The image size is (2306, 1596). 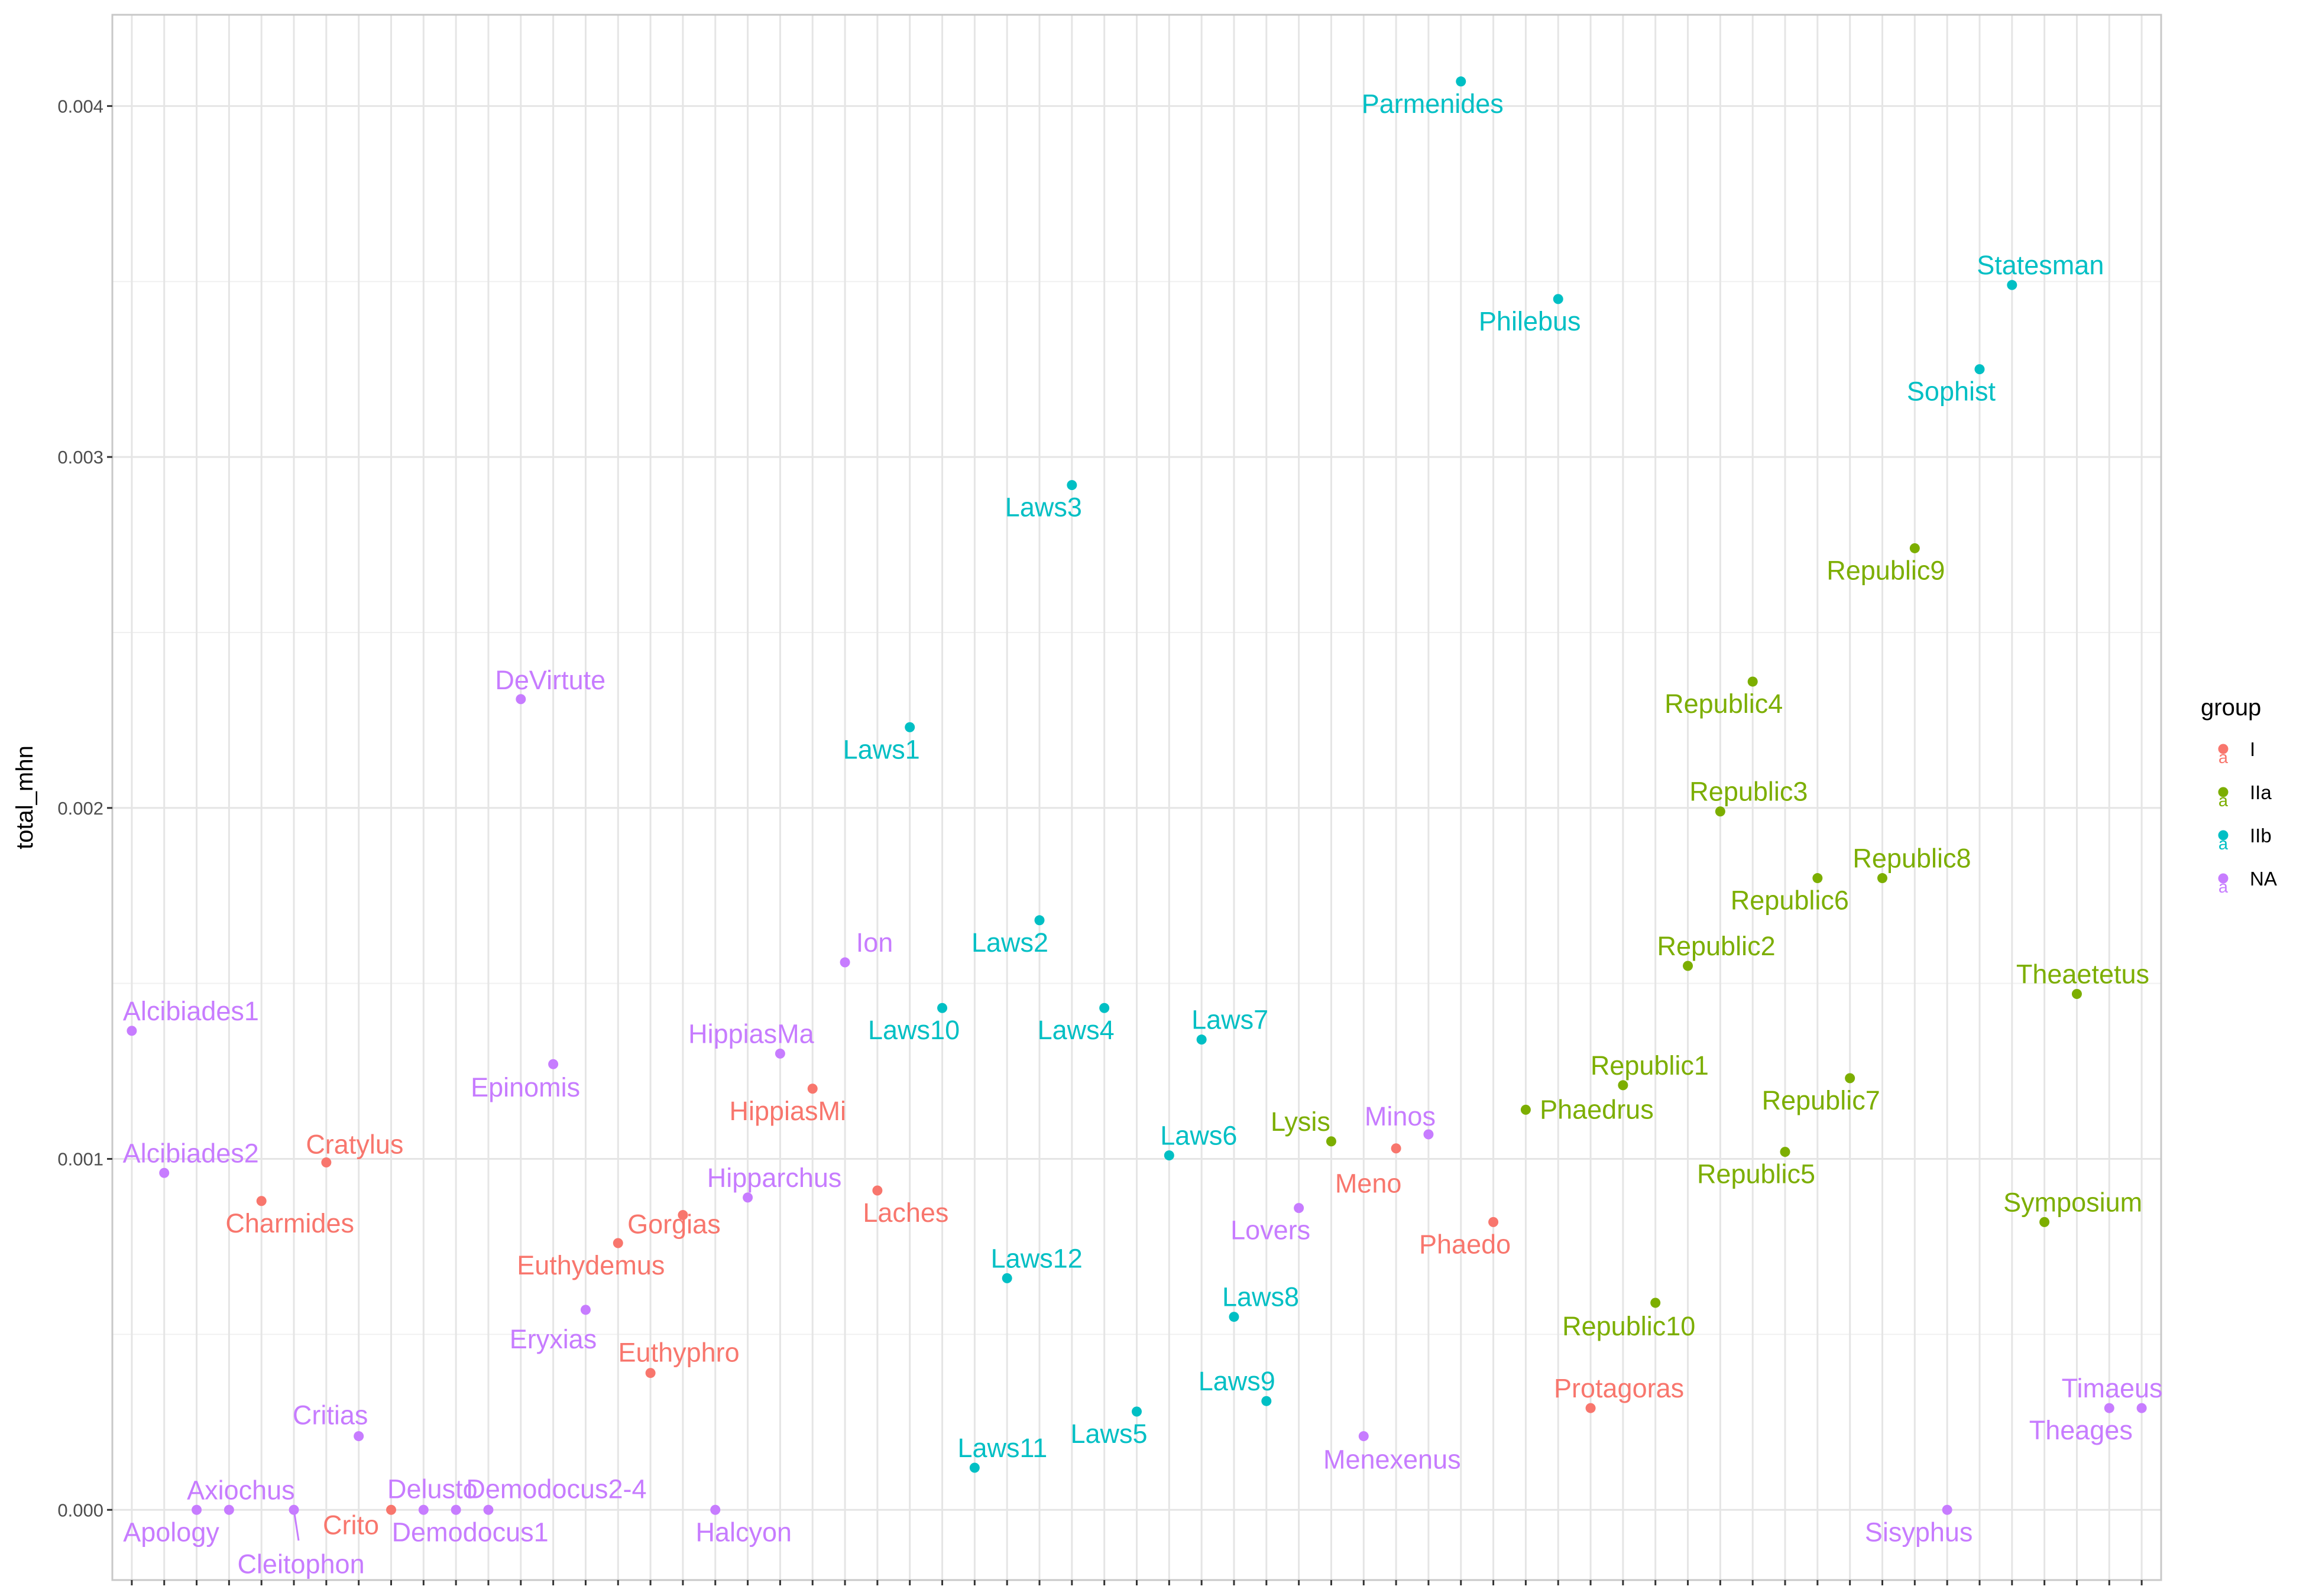 I want to click on data-label: Cratylus, so click(x=354, y=1144).